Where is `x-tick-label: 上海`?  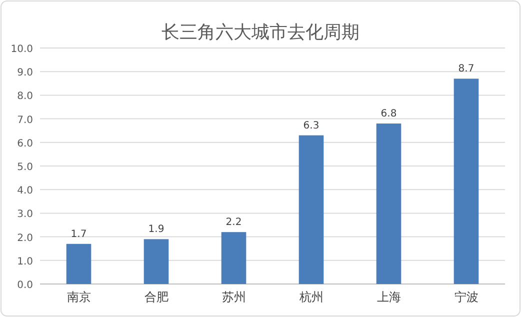 x-tick-label: 上海 is located at coordinates (388, 297).